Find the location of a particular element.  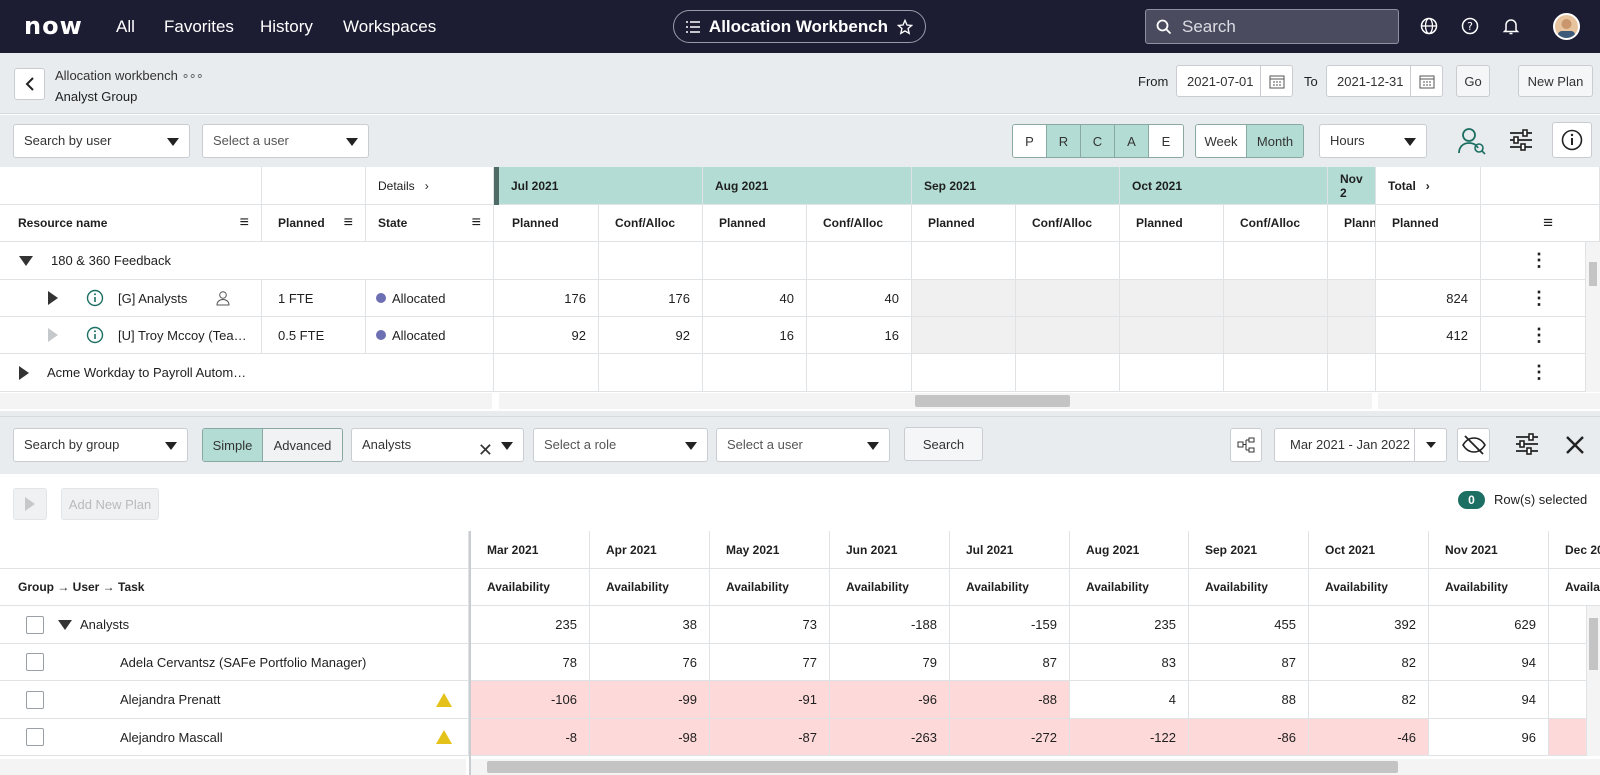

from-date-field: 2021-07-01 is located at coordinates (1234, 81).